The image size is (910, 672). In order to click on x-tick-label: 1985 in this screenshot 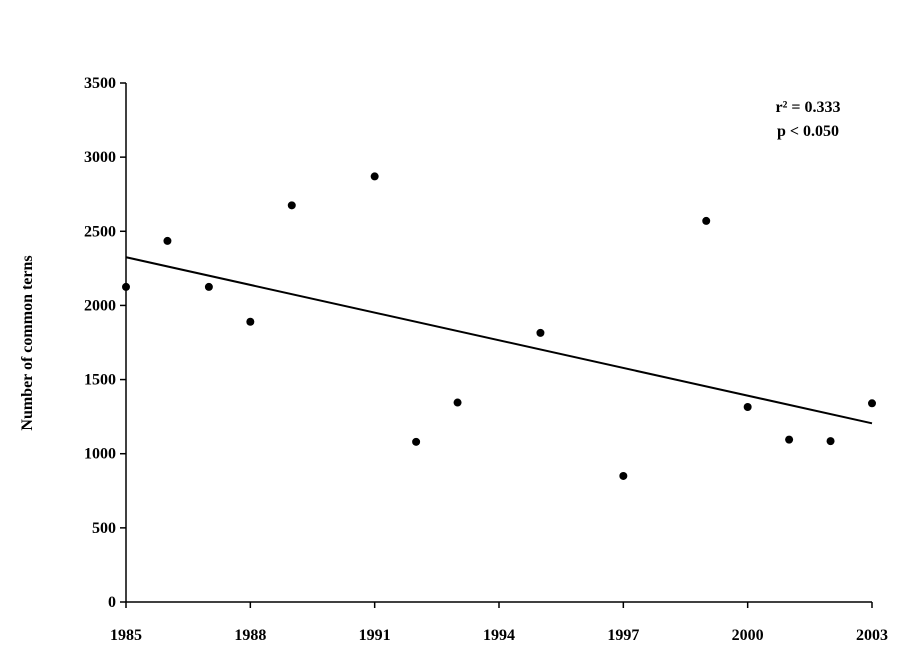, I will do `click(126, 635)`.